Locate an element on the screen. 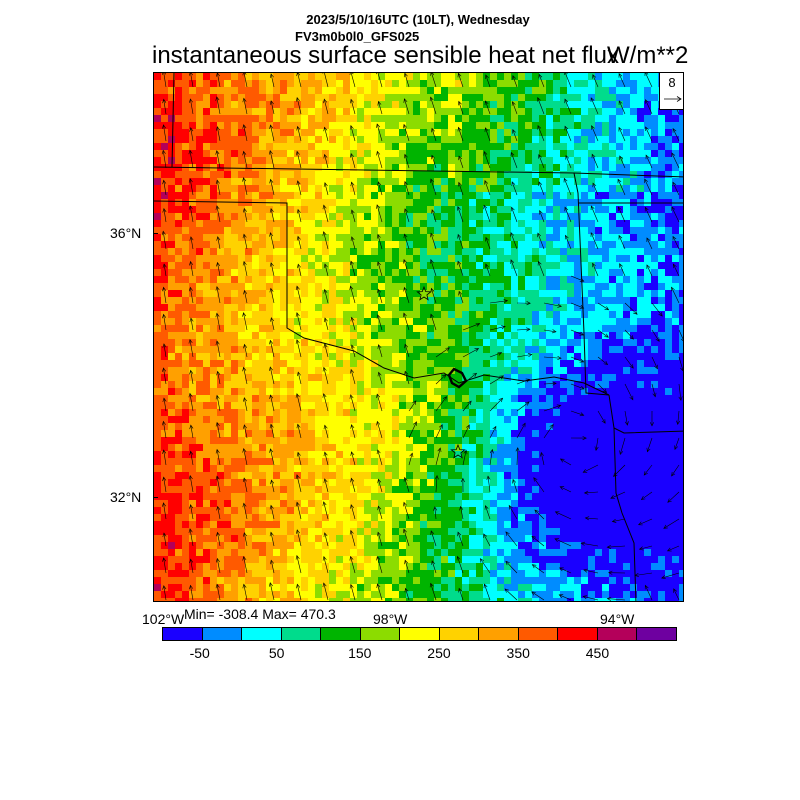  colorbar is located at coordinates (419, 634).